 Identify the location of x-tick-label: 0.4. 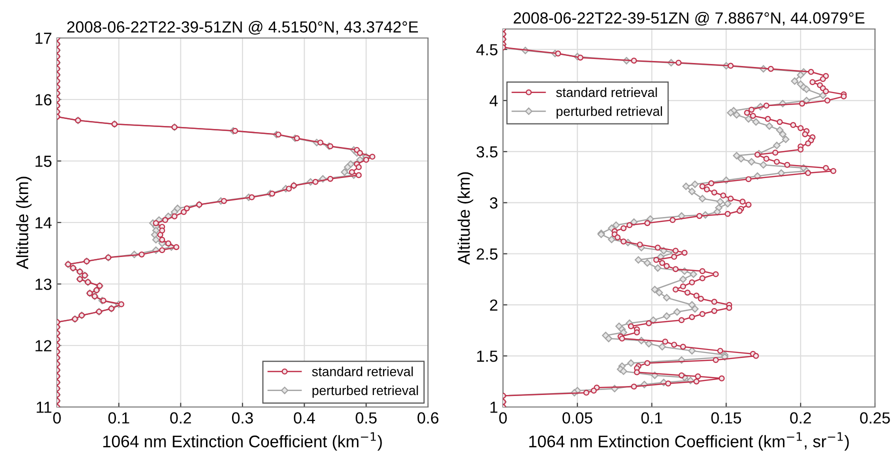
(304, 418).